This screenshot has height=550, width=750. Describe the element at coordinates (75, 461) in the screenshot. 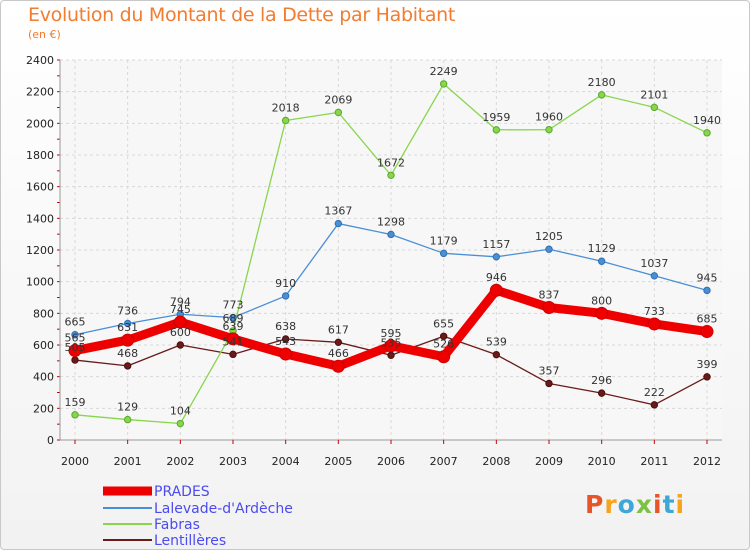

I see `x-tick-label: 2000` at that location.